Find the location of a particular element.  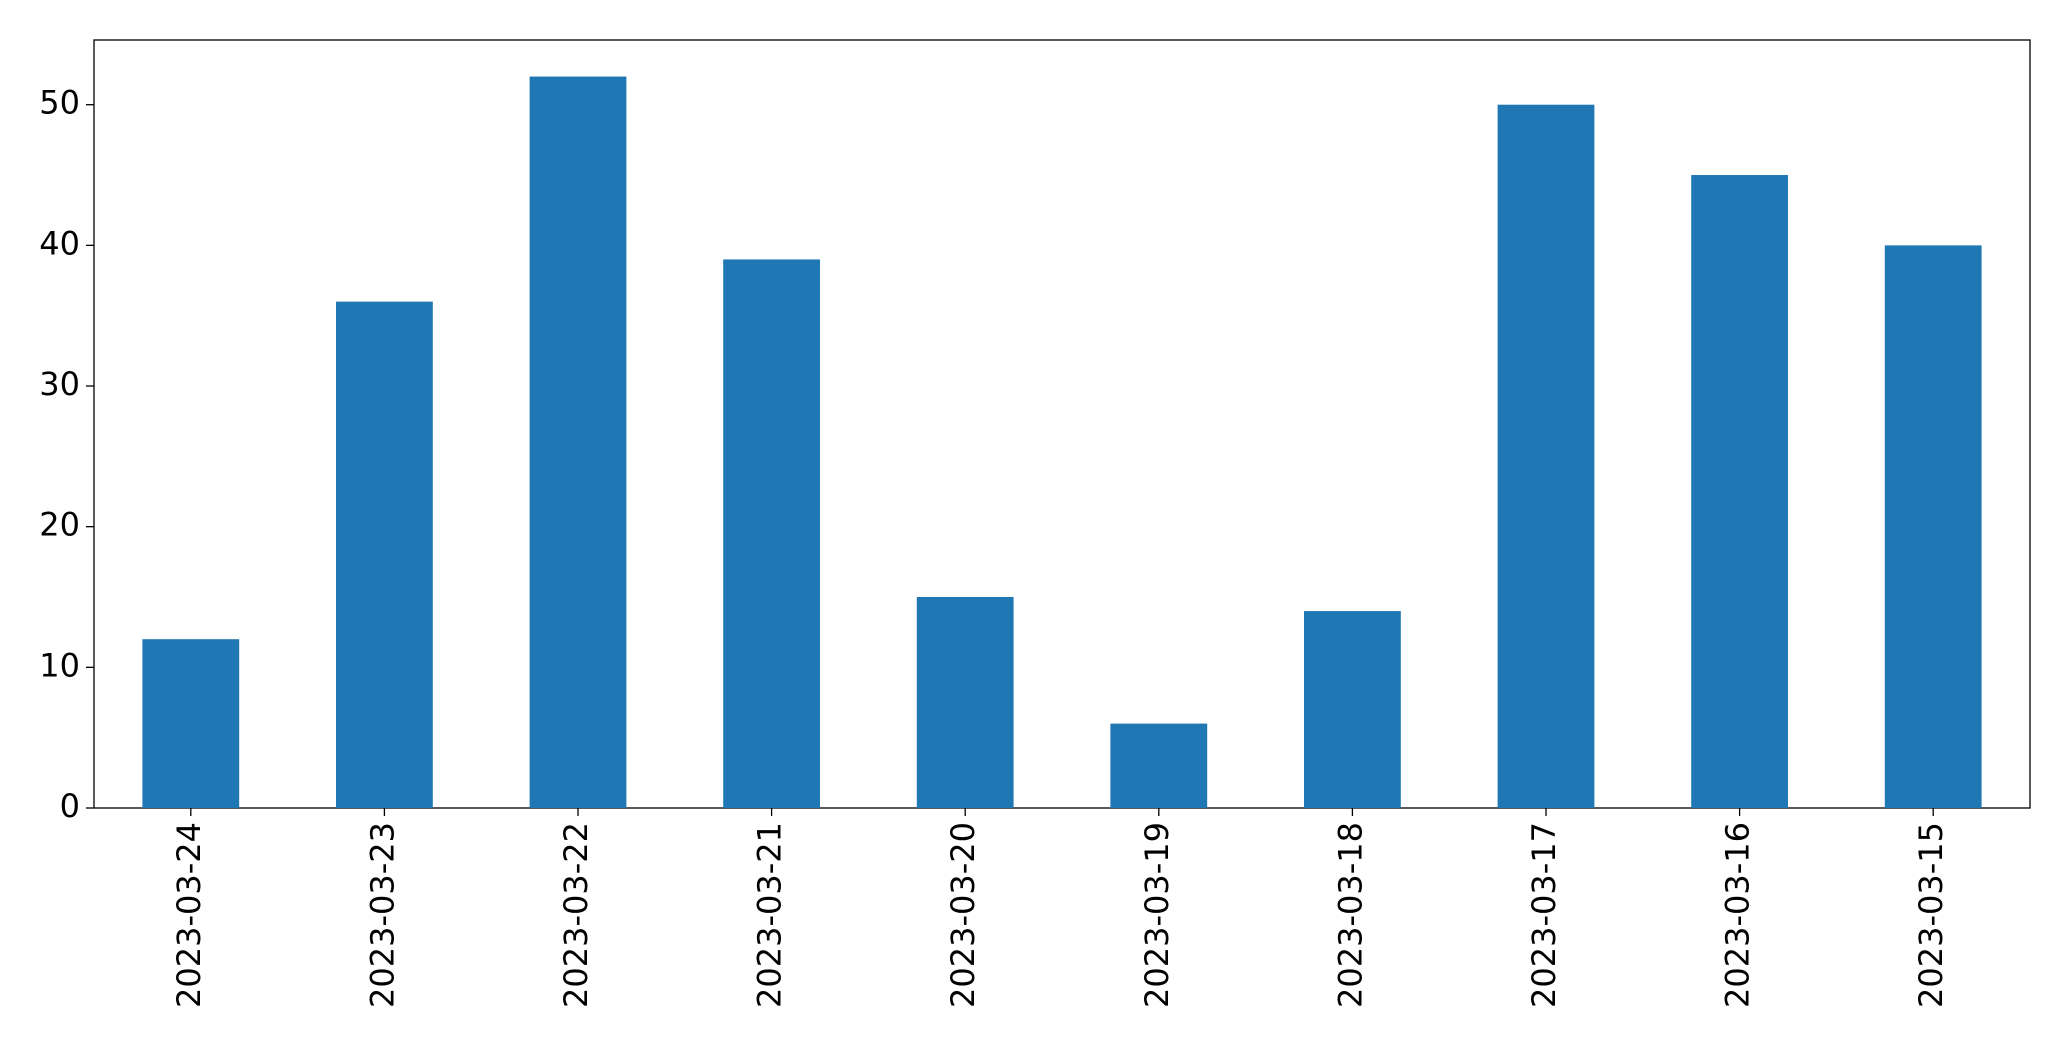

x-tick-label: 2023-03-19 is located at coordinates (1157, 915).